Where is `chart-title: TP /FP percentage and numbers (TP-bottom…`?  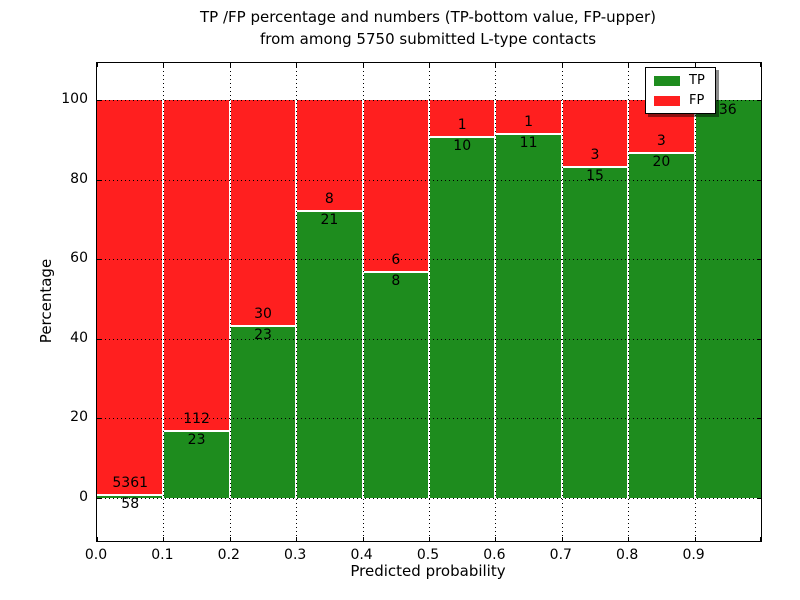 chart-title: TP /FP percentage and numbers (TP-bottom… is located at coordinates (428, 28).